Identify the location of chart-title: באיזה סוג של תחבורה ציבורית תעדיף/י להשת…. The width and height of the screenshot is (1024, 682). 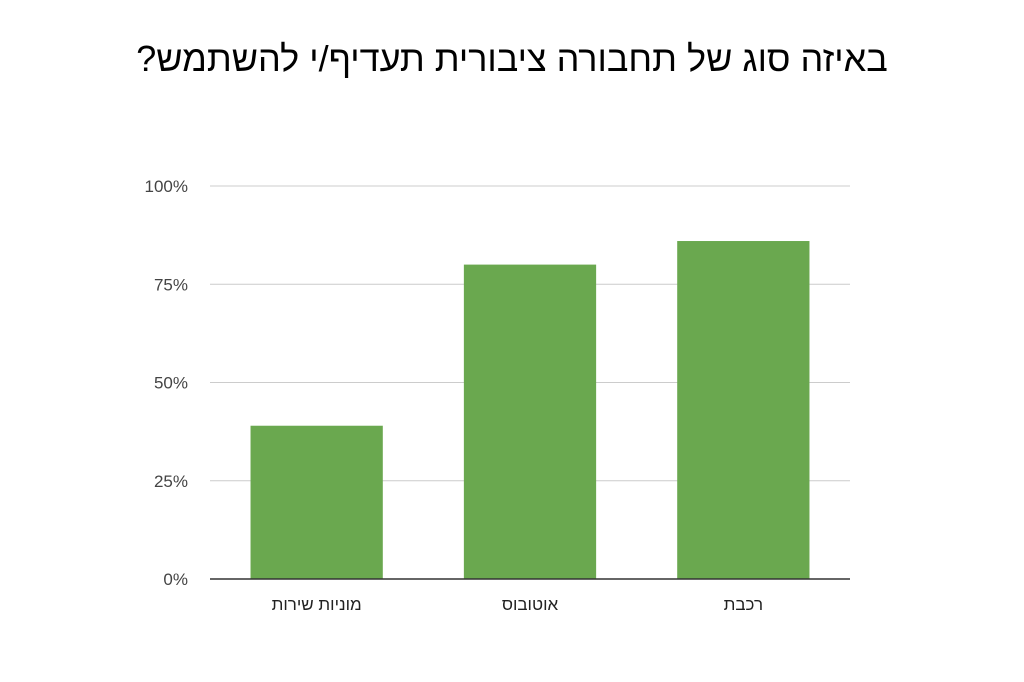
(512, 58).